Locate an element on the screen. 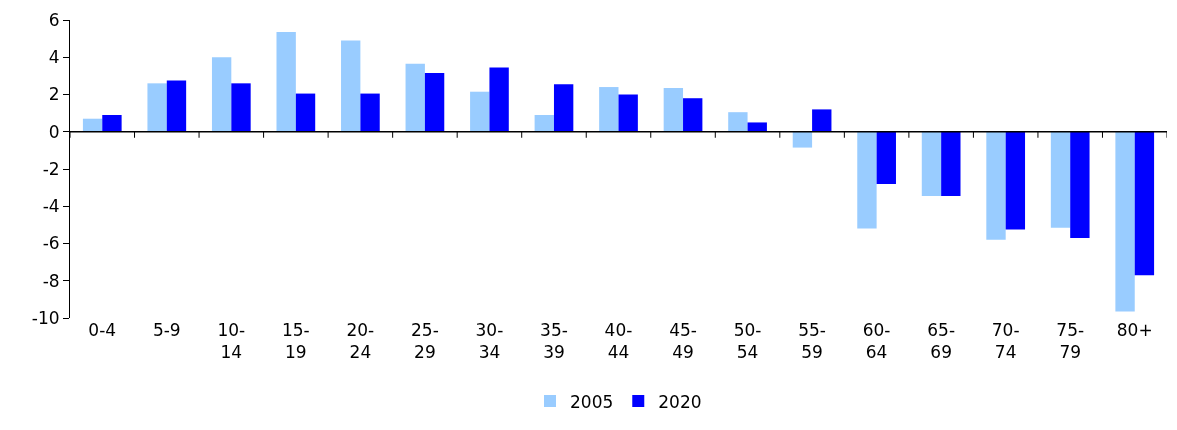 Image resolution: width=1177 pixels, height=430 pixels. y-tick-label: 6 is located at coordinates (54, 19).